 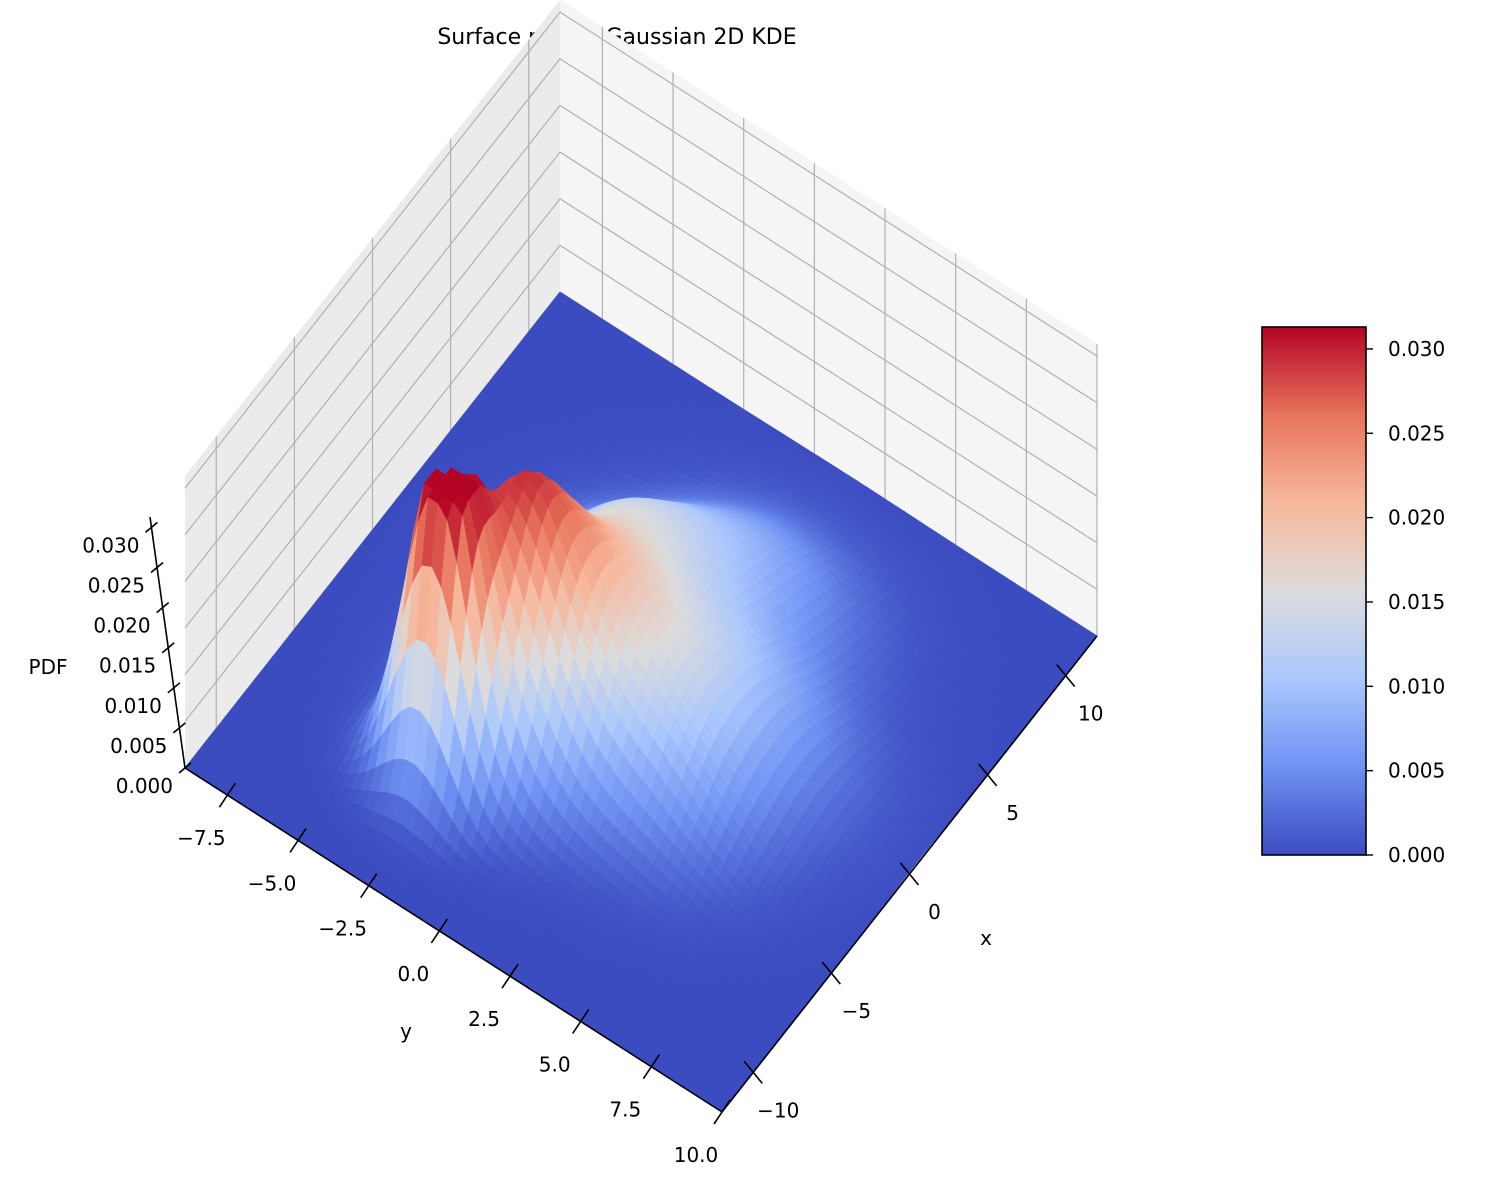 I want to click on z-tick-label: 0.000, so click(x=144, y=786).